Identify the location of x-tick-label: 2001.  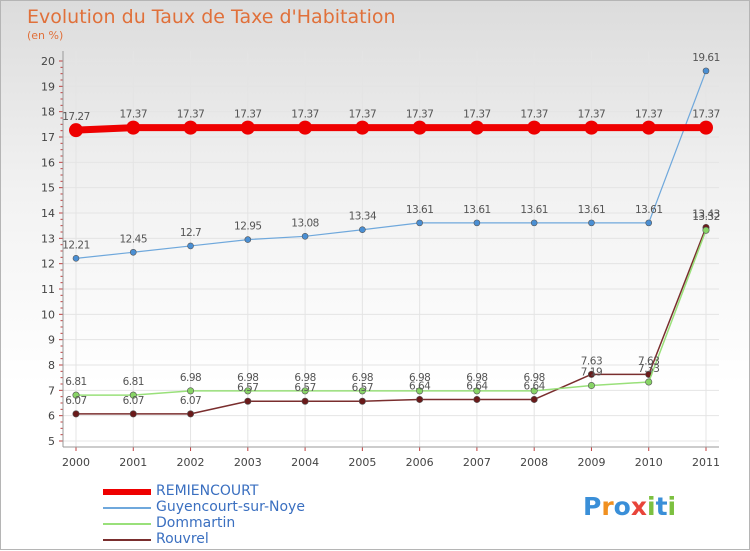
(133, 462).